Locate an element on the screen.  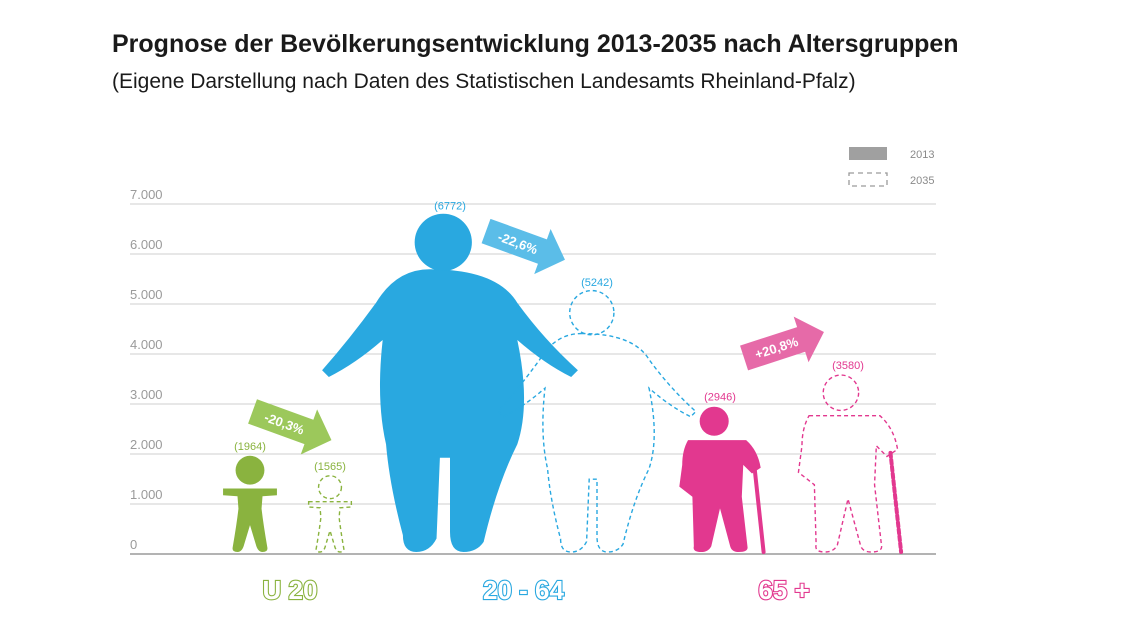
figure-elderly-2013 is located at coordinates (722, 480).